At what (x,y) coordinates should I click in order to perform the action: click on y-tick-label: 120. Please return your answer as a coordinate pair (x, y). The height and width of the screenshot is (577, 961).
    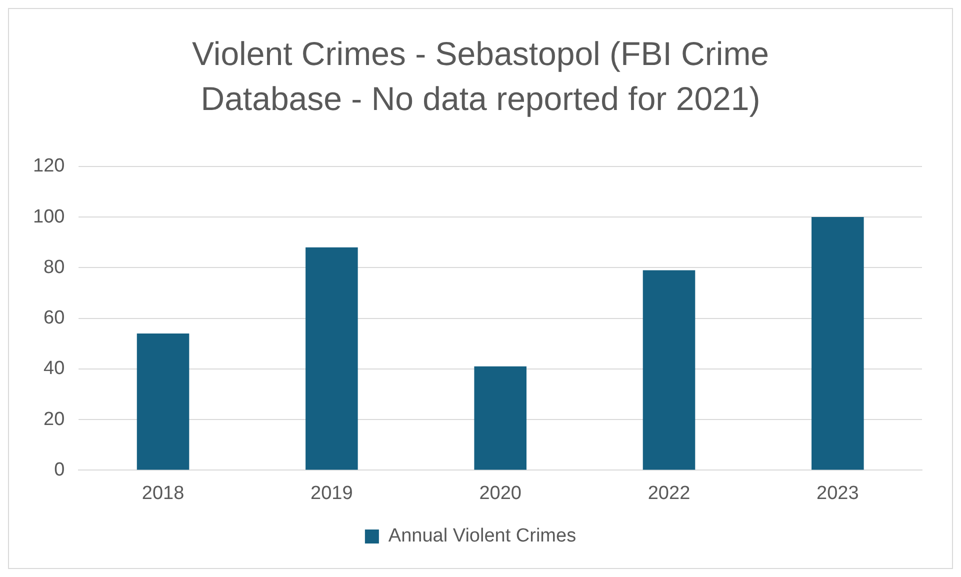
    Looking at the image, I should click on (49, 166).